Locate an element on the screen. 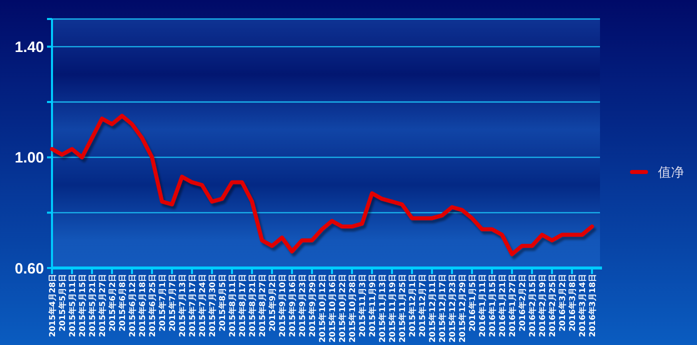 This screenshot has height=345, width=697. x-tick-label: 2016年2月2日 is located at coordinates (522, 303).